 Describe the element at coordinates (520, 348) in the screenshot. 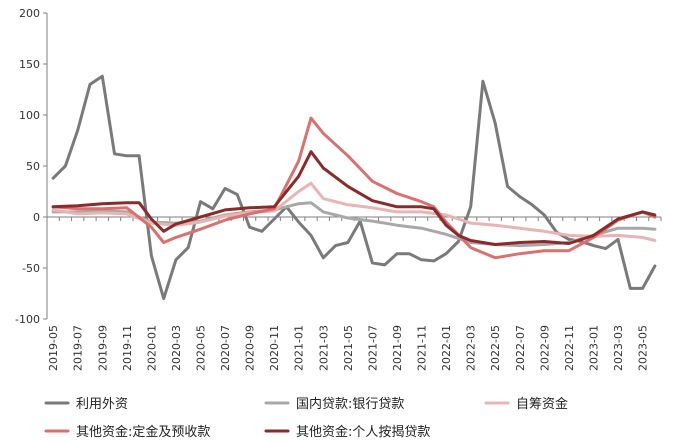

I see `x-tick-label: 2022-07` at that location.